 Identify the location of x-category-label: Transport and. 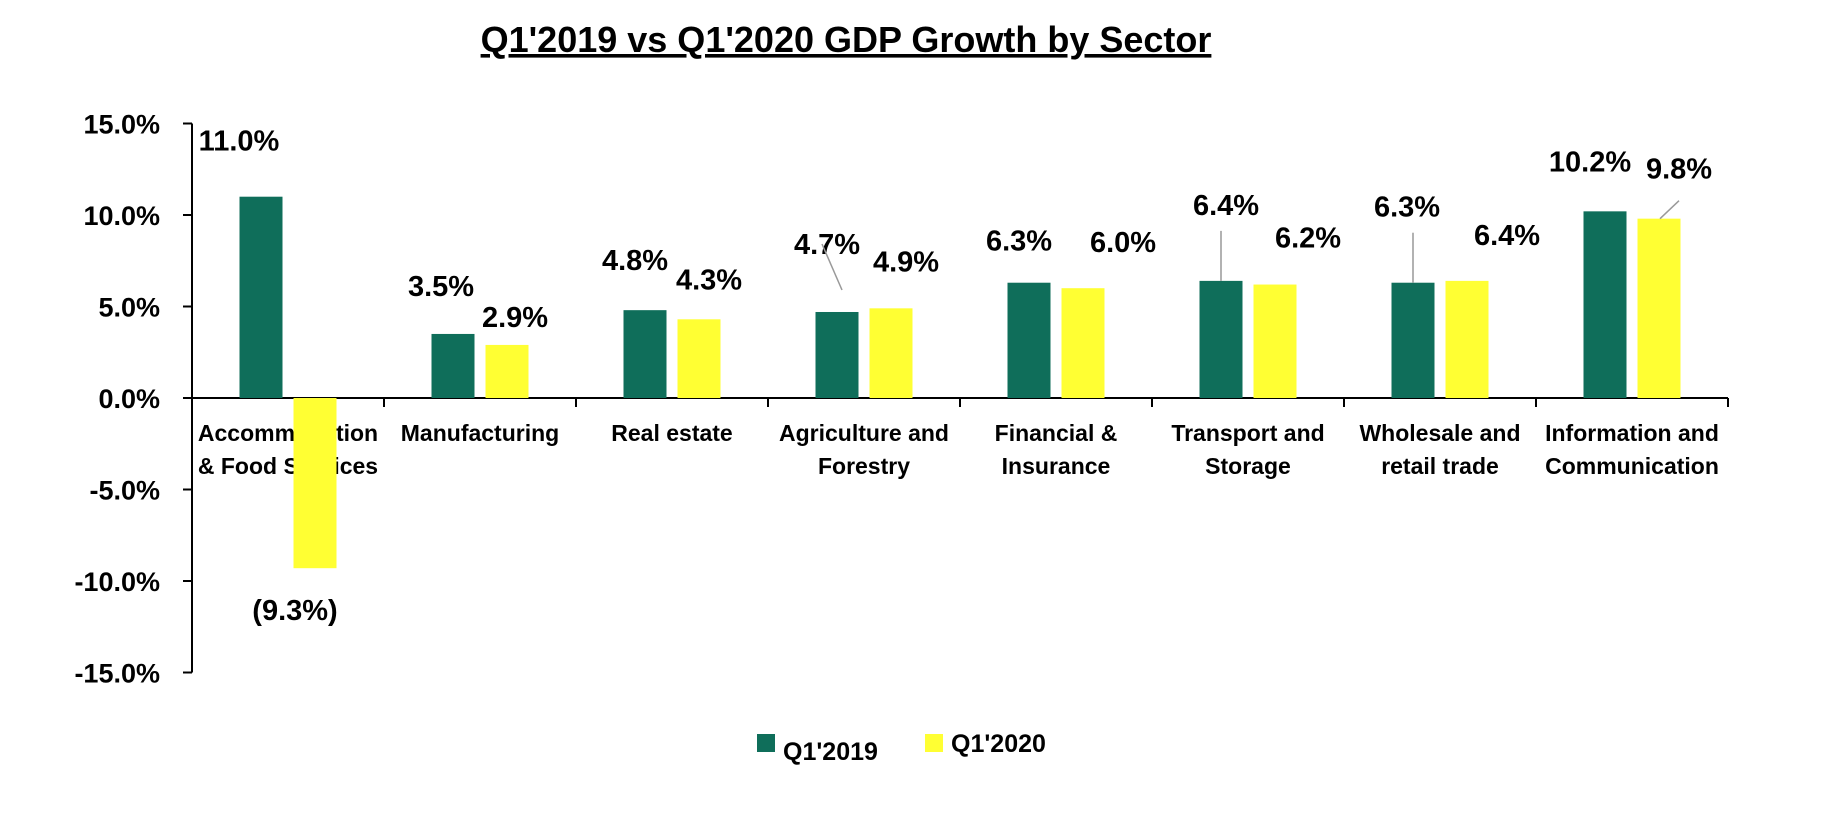
(1247, 433).